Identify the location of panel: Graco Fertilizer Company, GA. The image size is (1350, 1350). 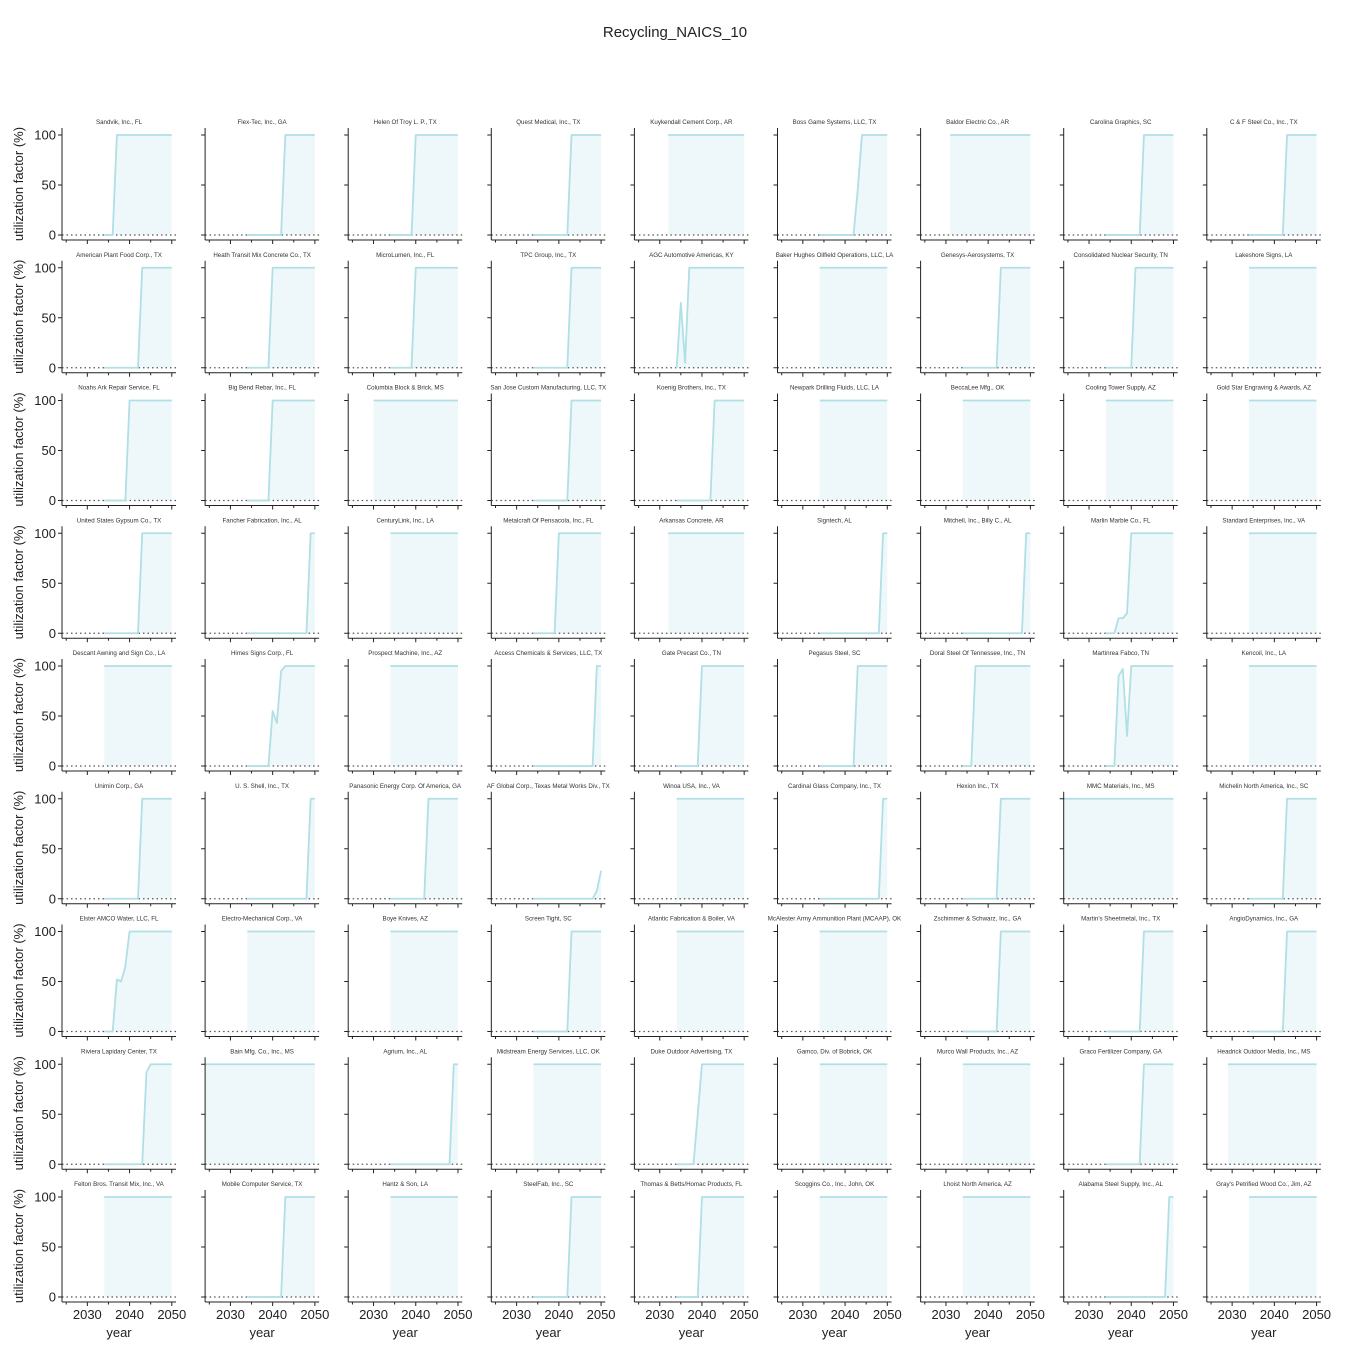
(1118, 1111).